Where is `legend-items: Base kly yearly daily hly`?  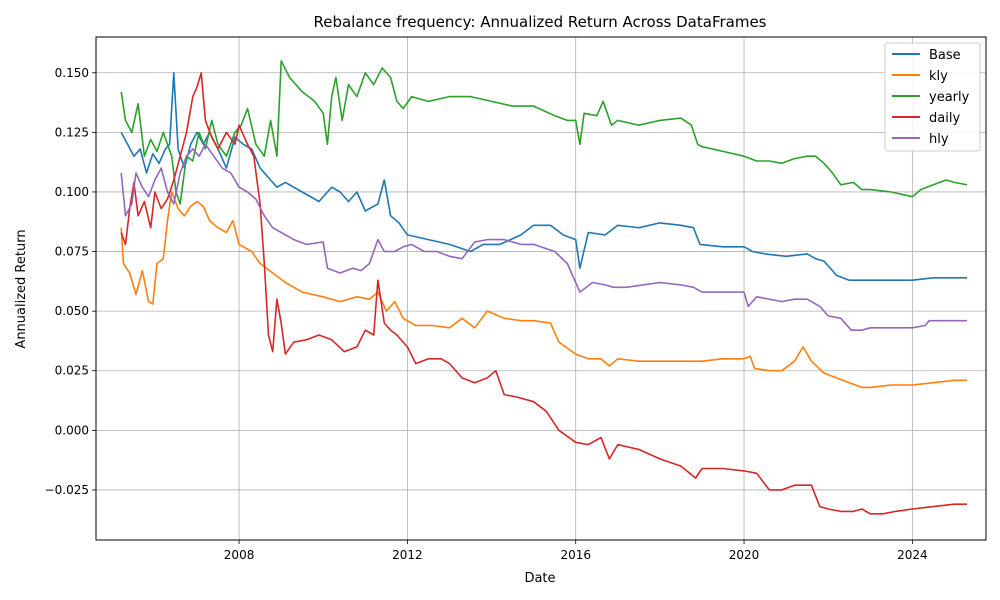
legend-items: Base kly yearly daily hly is located at coordinates (931, 97).